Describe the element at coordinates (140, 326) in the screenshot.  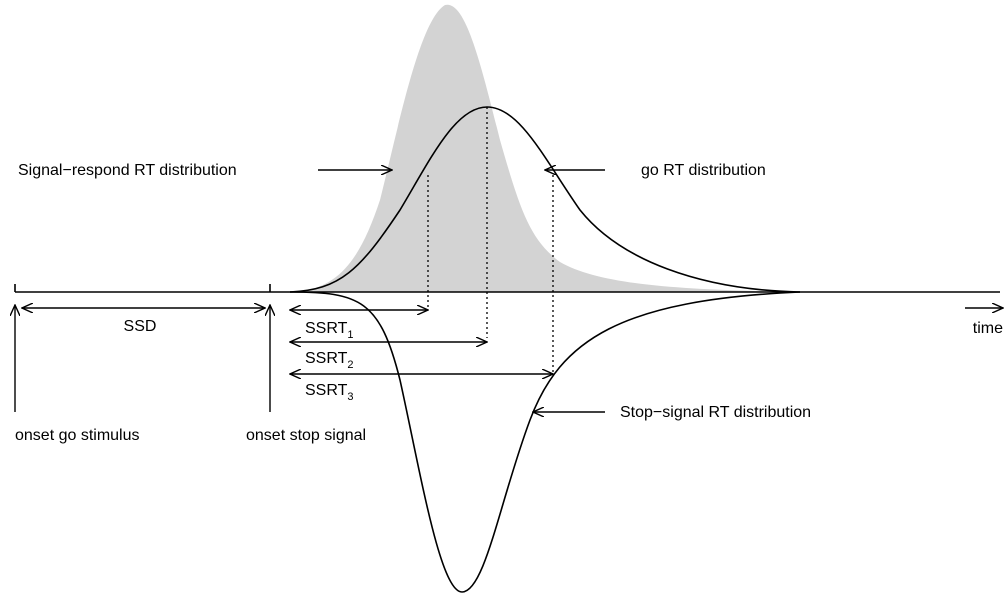
I see `ssd-label: SSD` at that location.